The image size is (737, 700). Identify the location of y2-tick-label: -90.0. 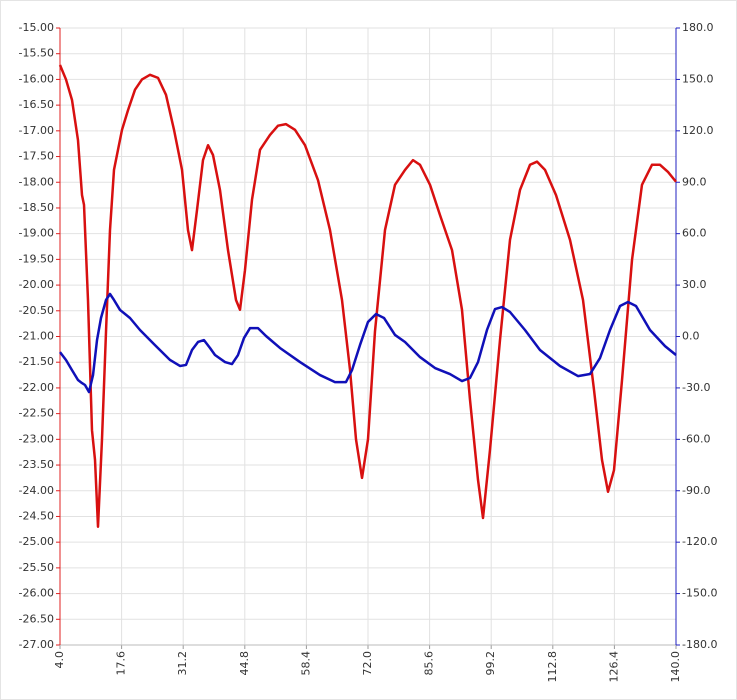
(696, 490).